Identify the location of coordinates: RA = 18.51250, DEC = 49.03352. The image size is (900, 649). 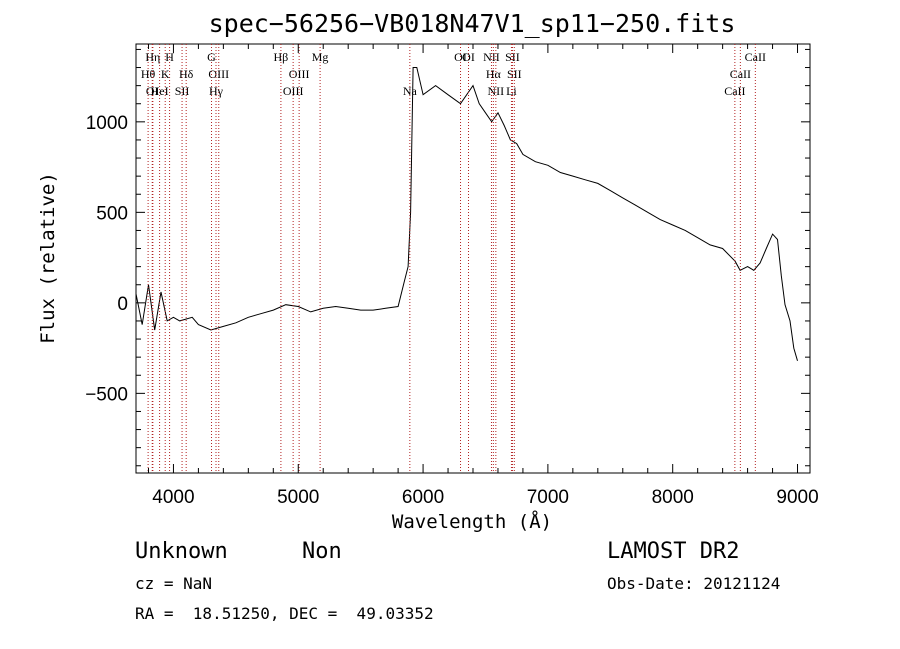
(284, 613).